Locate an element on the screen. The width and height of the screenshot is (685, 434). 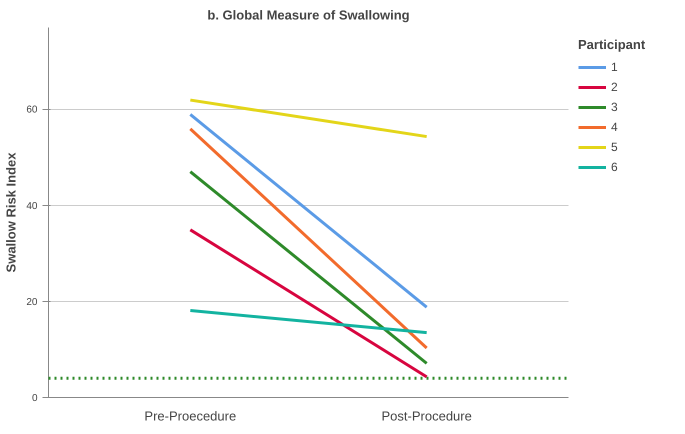
x-tick-label: Pre-Proecedure is located at coordinates (190, 416).